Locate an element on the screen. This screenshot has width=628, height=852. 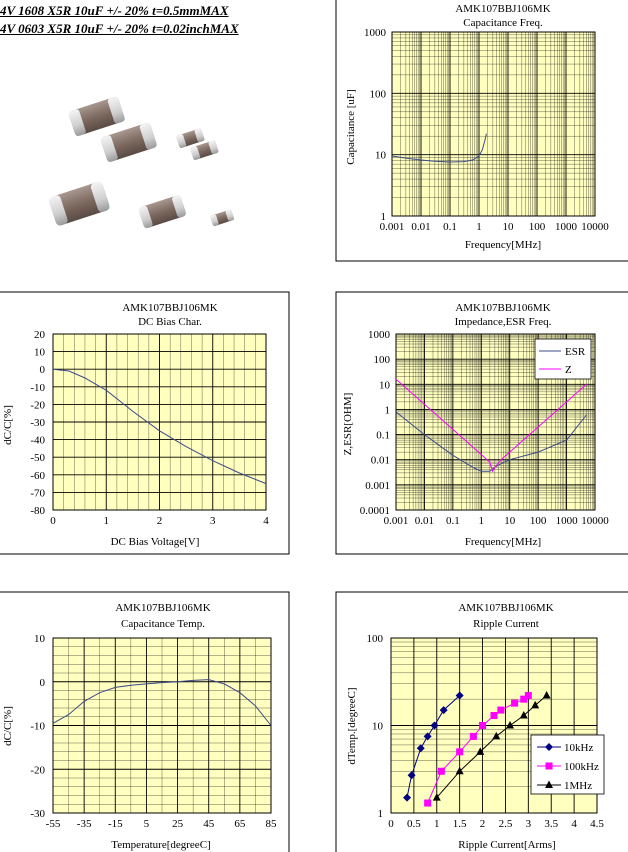
y-tick-label: 0.01 is located at coordinates (380, 461).